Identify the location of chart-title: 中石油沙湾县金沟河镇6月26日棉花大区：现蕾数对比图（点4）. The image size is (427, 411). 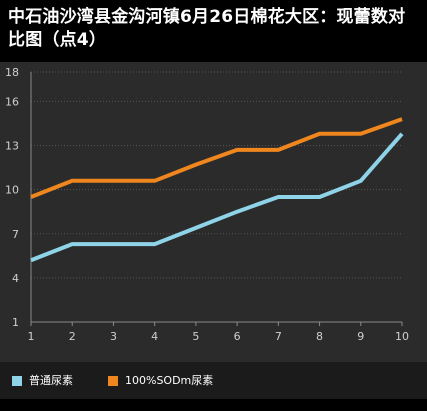
(207, 28).